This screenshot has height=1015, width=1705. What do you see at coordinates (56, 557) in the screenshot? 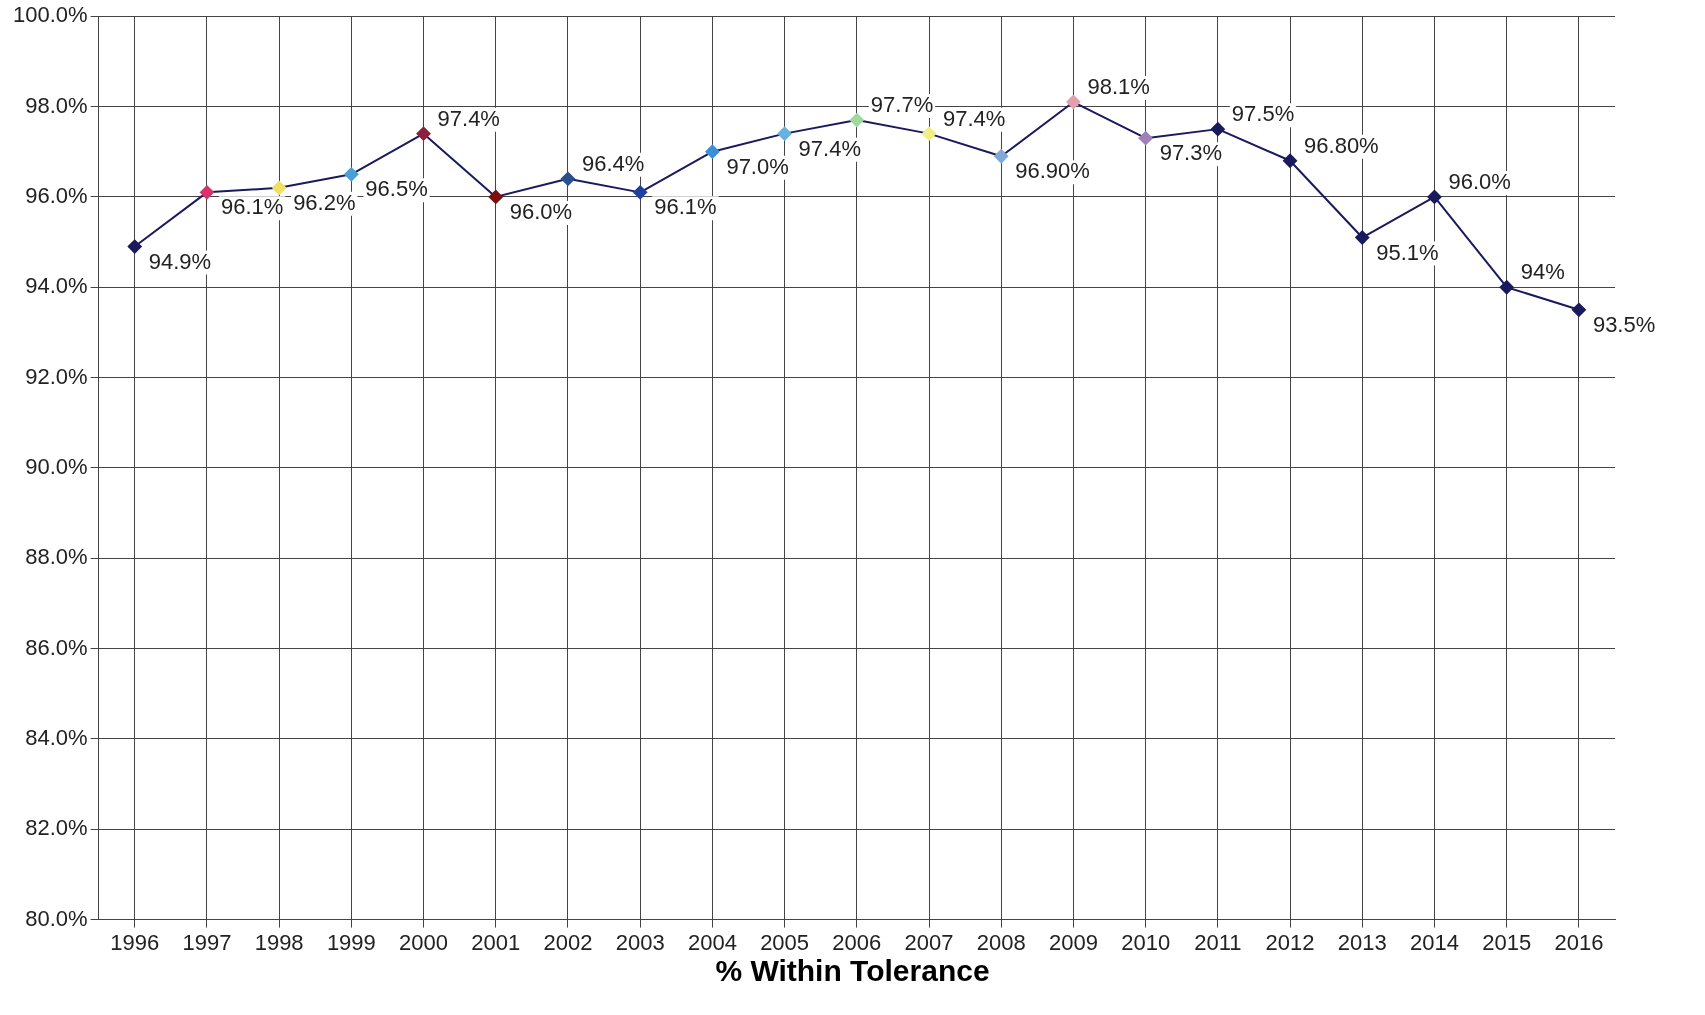
I see `y-tick-label: 88.0%` at bounding box center [56, 557].